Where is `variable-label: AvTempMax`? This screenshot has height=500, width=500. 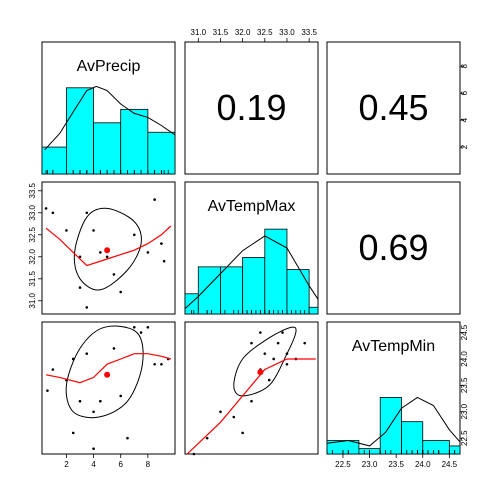
variable-label: AvTempMax is located at coordinates (252, 206).